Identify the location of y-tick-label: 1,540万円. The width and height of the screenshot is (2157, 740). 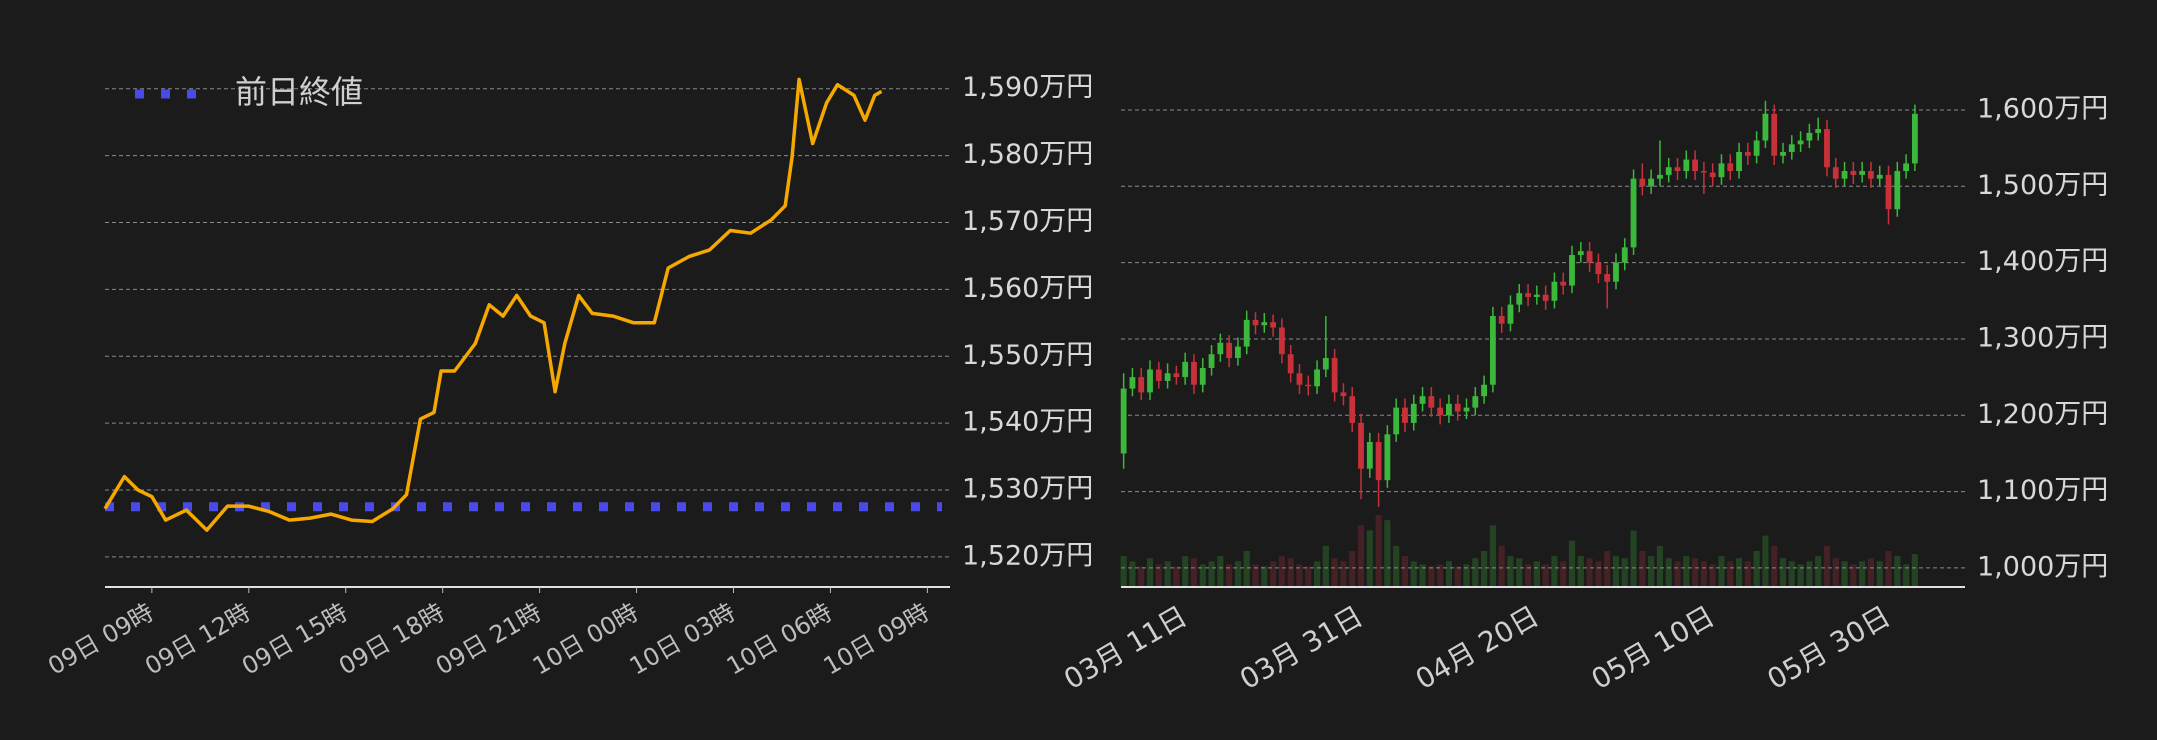
(1027, 422).